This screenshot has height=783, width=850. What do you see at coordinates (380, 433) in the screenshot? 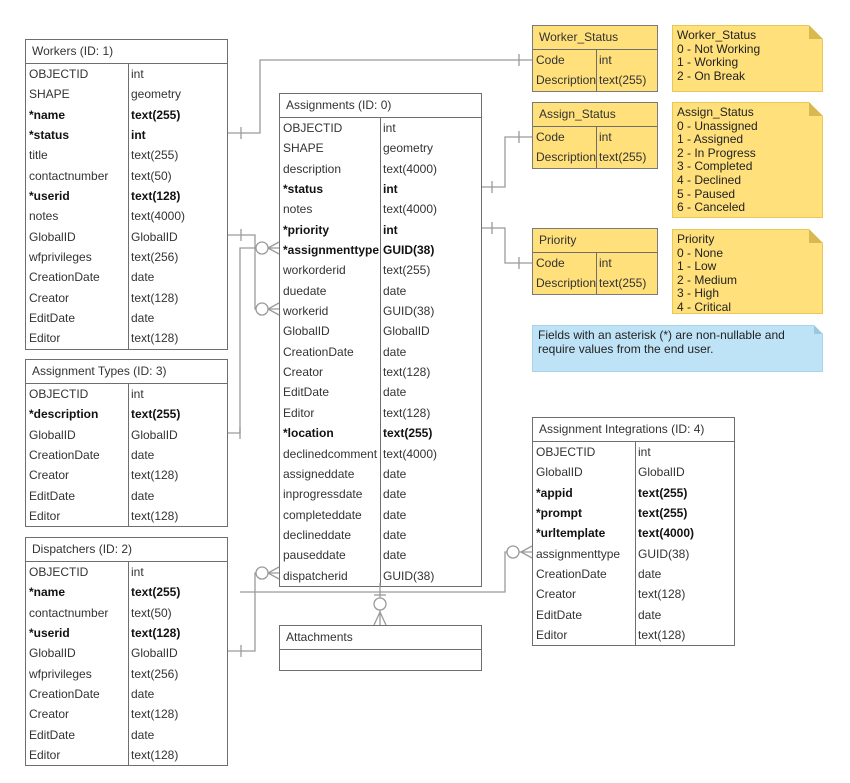
I see `field-row: *location text(255)` at bounding box center [380, 433].